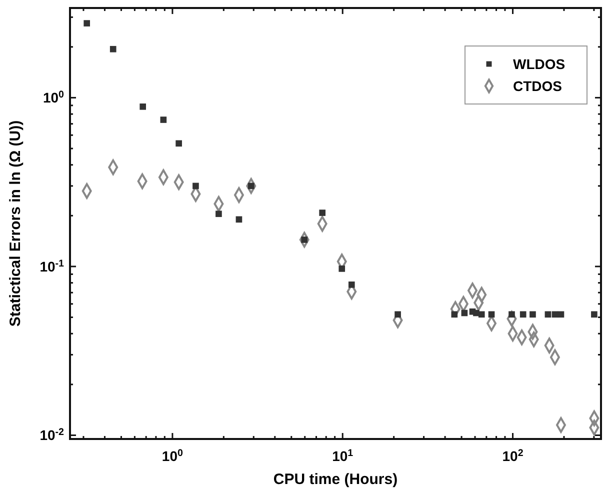 This screenshot has height=494, width=609. What do you see at coordinates (52, 266) in the screenshot?
I see `y-tick-label: 10$^{-1}$` at bounding box center [52, 266].